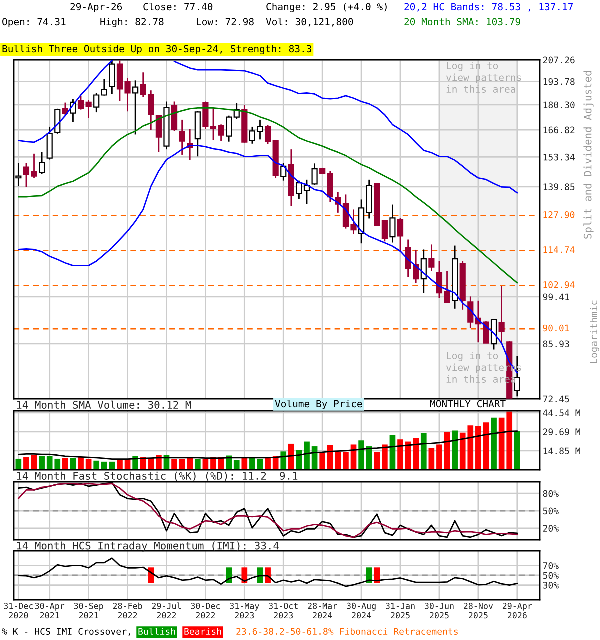 The width and height of the screenshot is (600, 640). Describe the element at coordinates (318, 405) in the screenshot. I see `text: Volume By Price` at that location.